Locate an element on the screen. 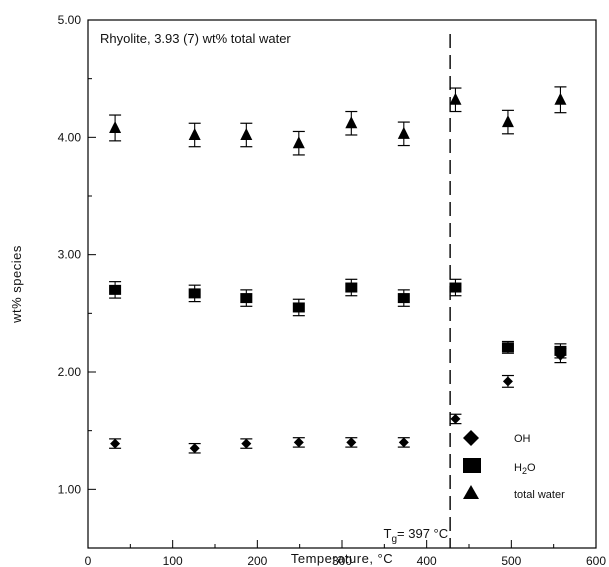 The image size is (609, 567). tg-label-subscript: g is located at coordinates (394, 539).